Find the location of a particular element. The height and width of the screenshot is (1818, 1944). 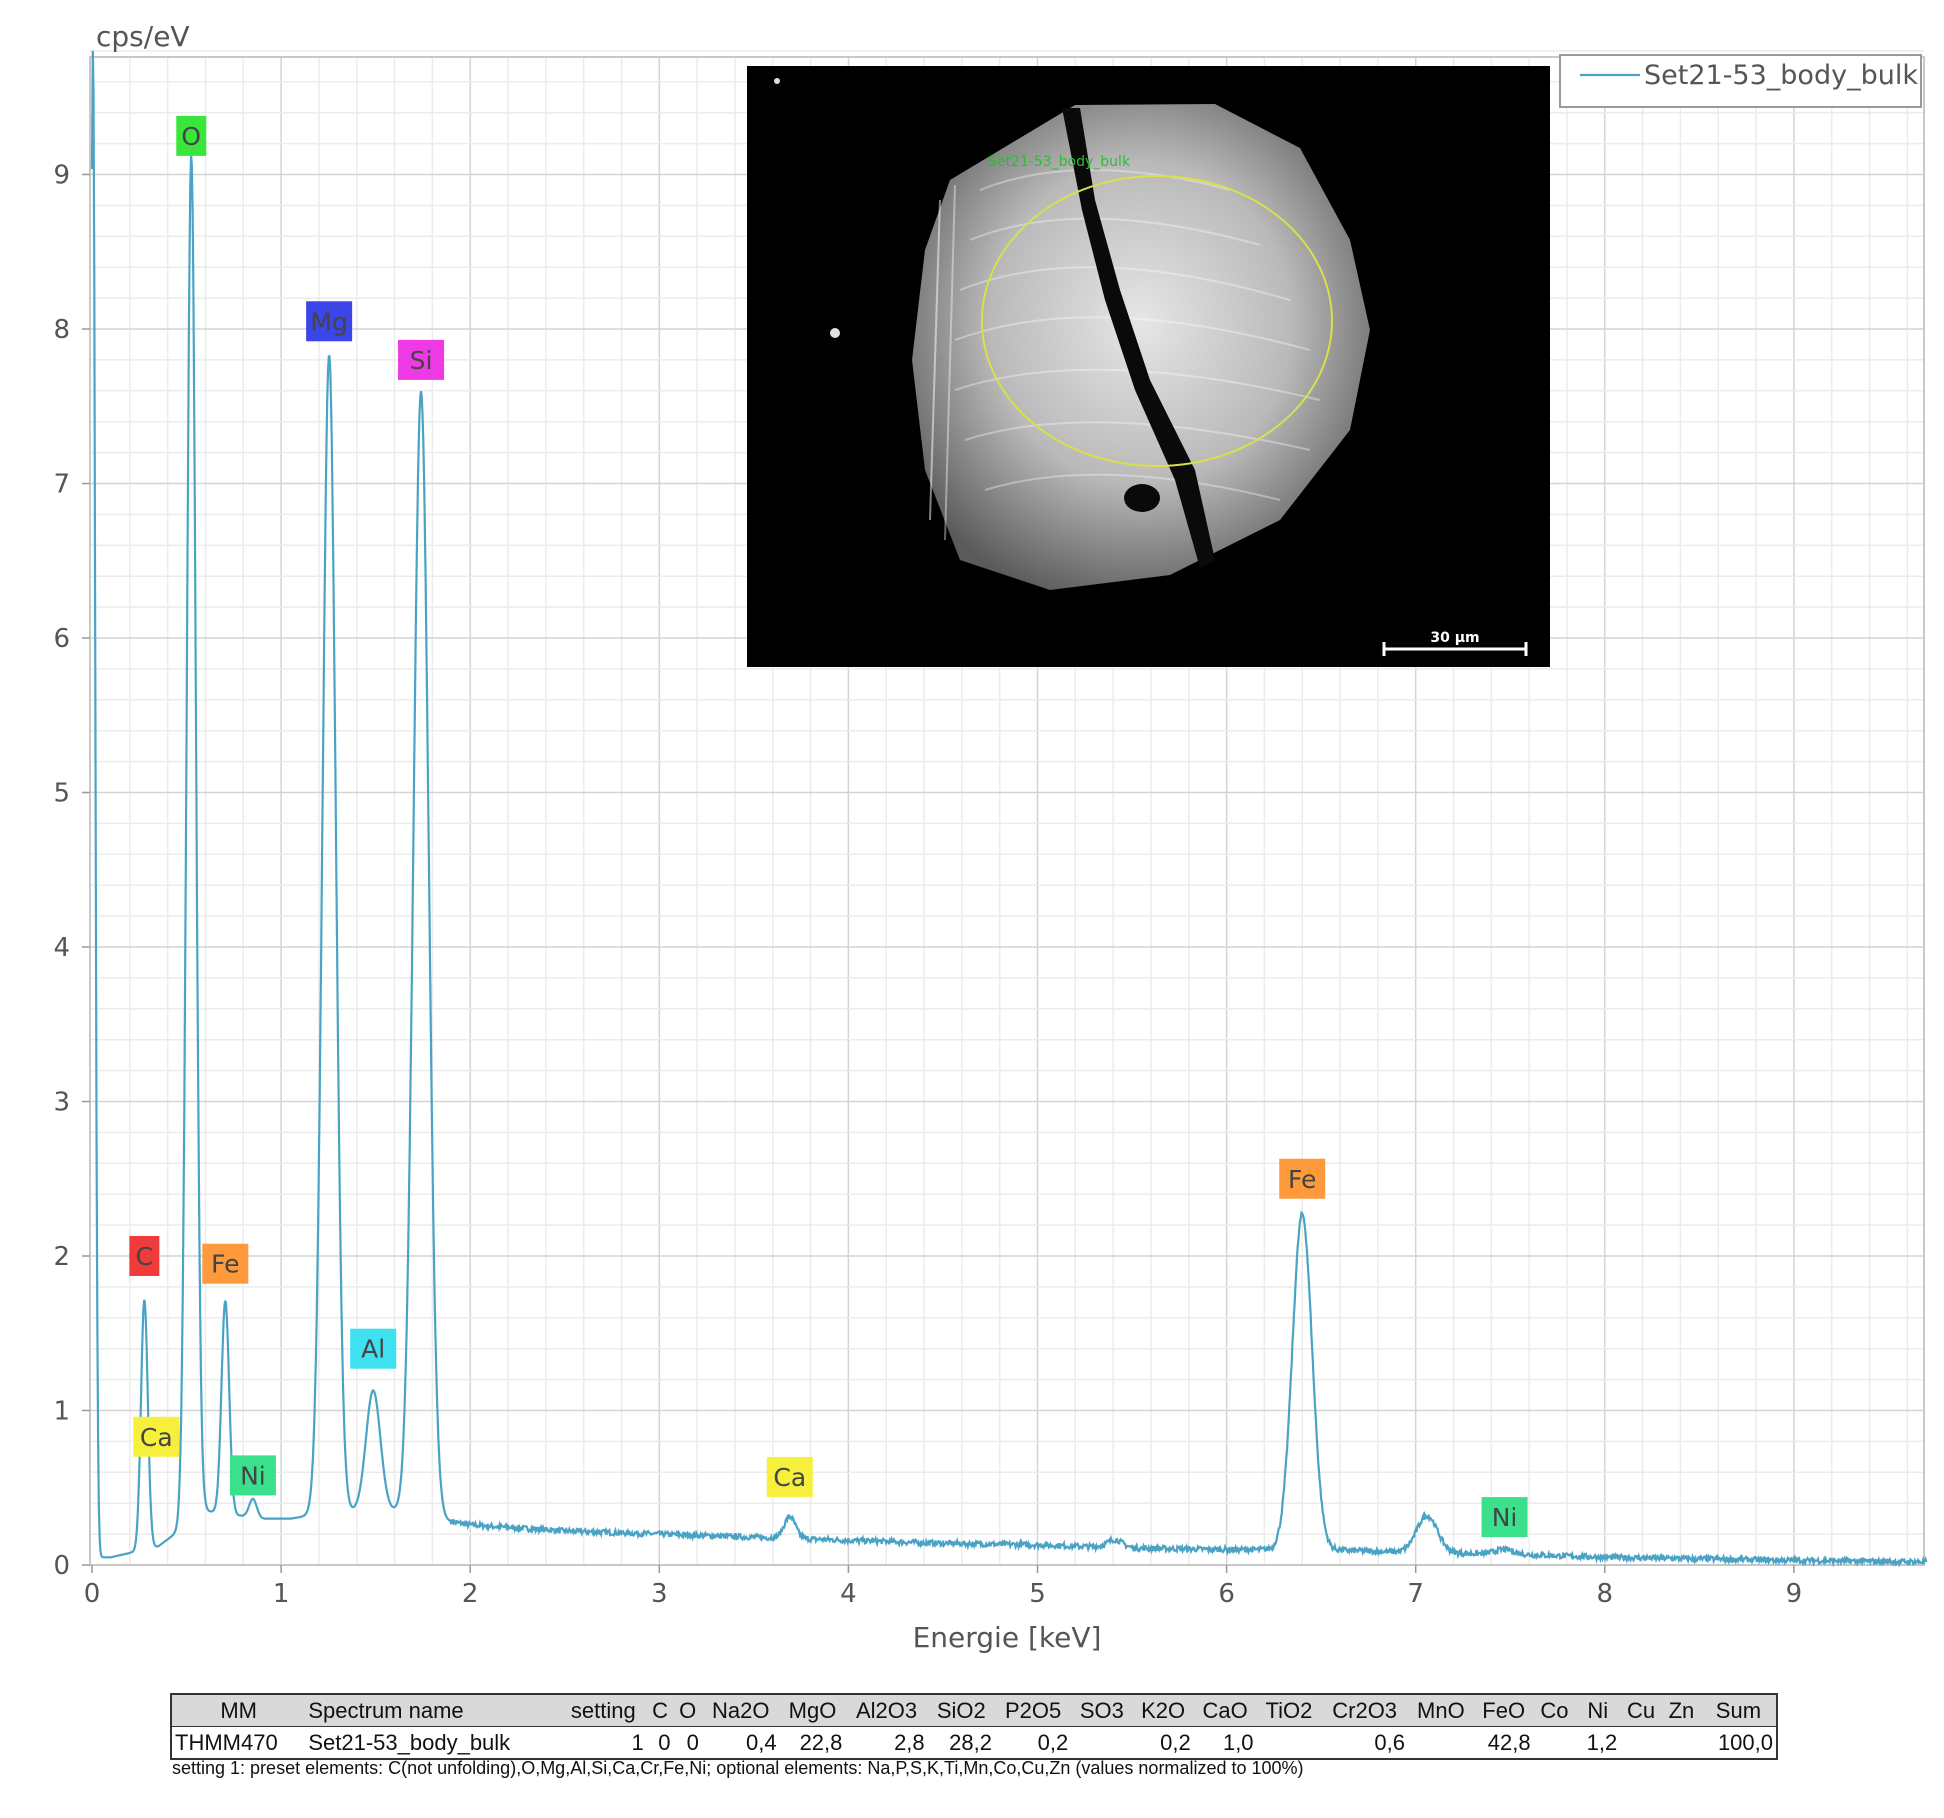

table-header-cell: SiO2 is located at coordinates (961, 1710).